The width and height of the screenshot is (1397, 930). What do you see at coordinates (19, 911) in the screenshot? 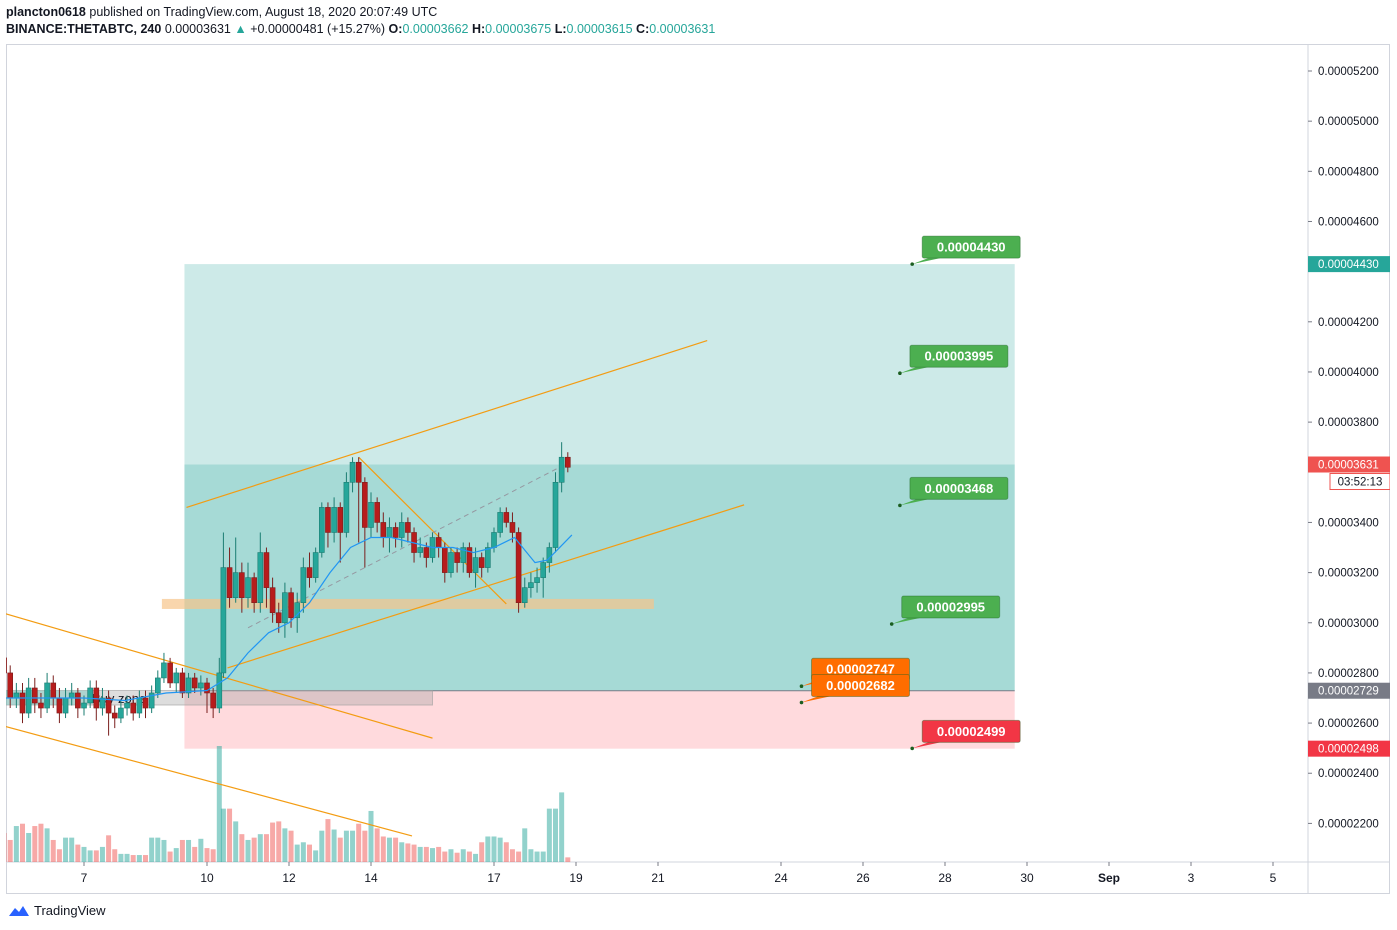
I see `tradingview-logo-icon` at bounding box center [19, 911].